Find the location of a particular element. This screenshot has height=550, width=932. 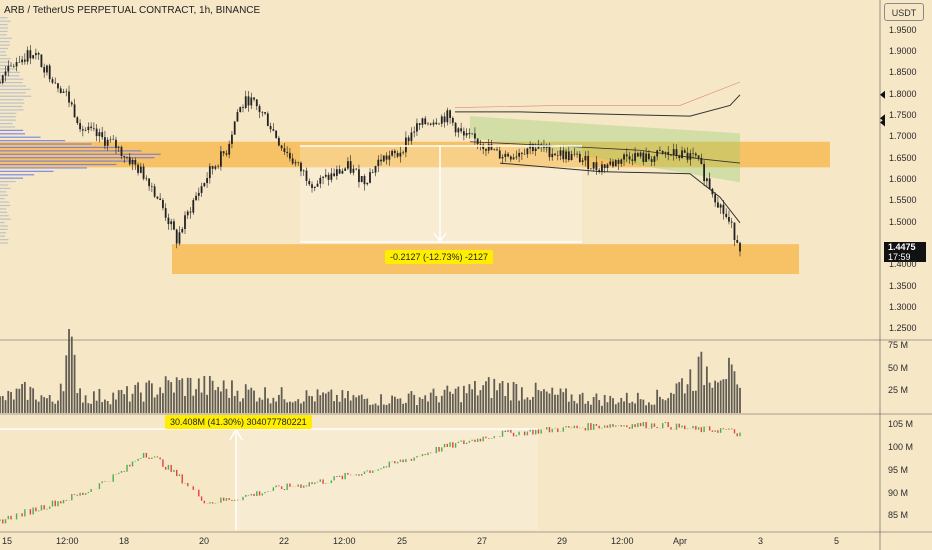

time-tick-label: 5 is located at coordinates (837, 541).